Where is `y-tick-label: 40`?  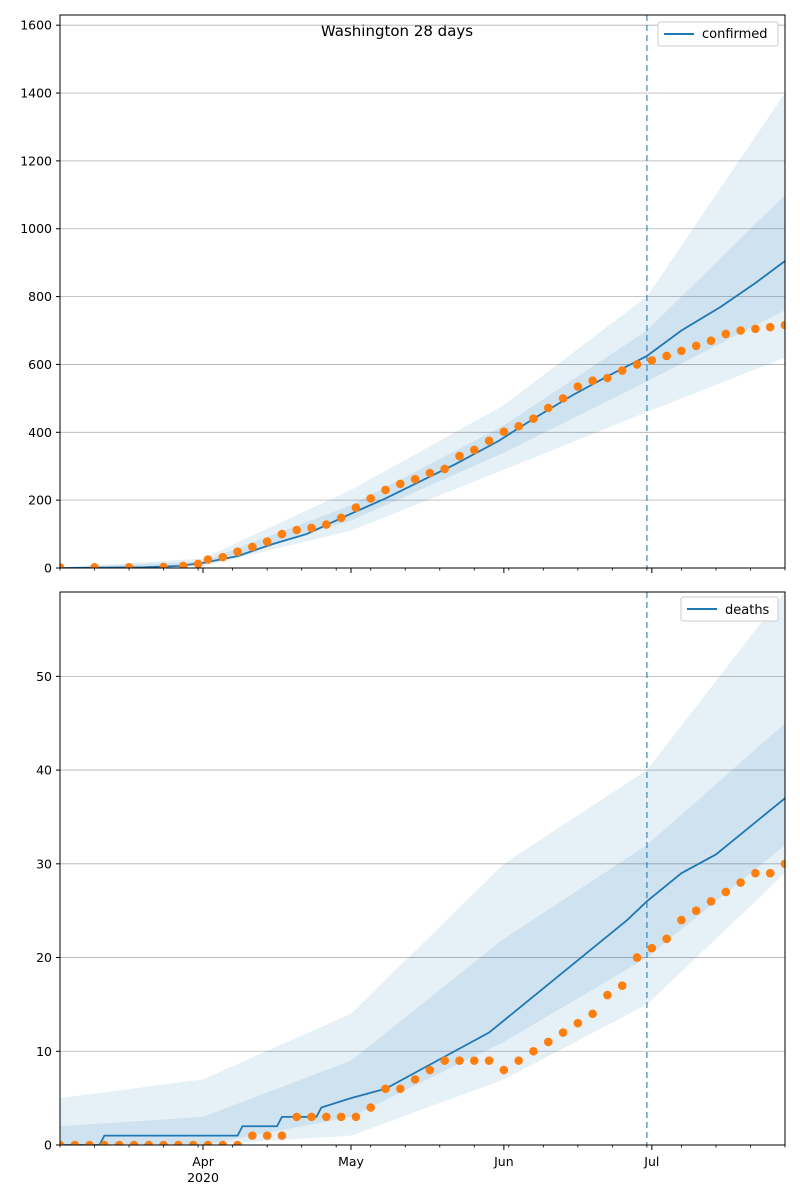
y-tick-label: 40 is located at coordinates (44, 770).